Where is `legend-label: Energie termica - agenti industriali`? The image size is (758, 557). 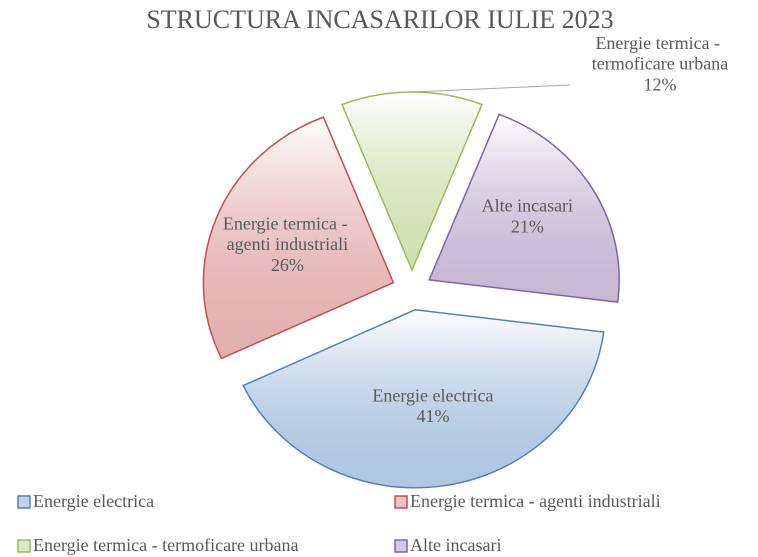
legend-label: Energie termica - agenti industriali is located at coordinates (535, 501).